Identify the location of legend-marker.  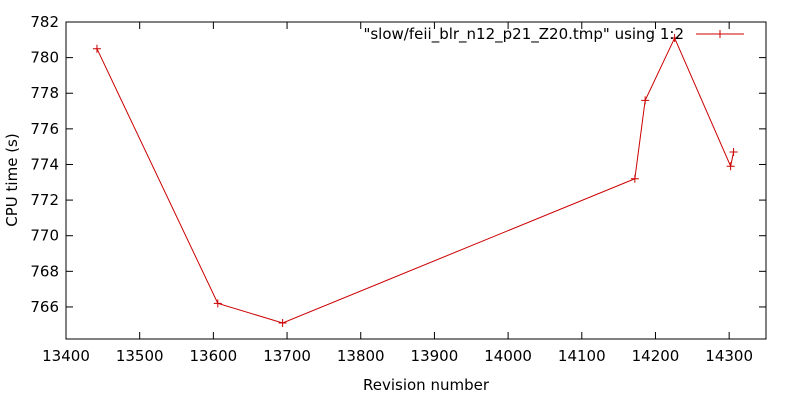
(720, 34).